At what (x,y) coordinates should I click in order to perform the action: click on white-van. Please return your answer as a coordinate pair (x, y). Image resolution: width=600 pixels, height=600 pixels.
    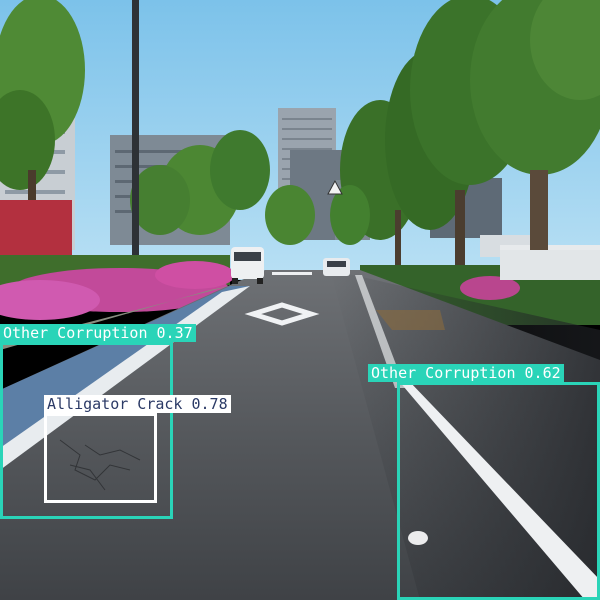
    Looking at the image, I should click on (247, 265).